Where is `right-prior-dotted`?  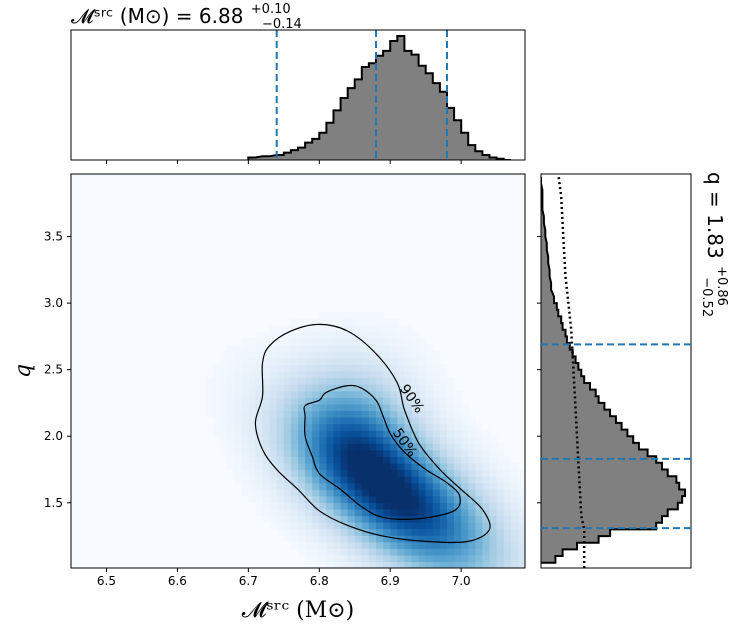 right-prior-dotted is located at coordinates (571, 371).